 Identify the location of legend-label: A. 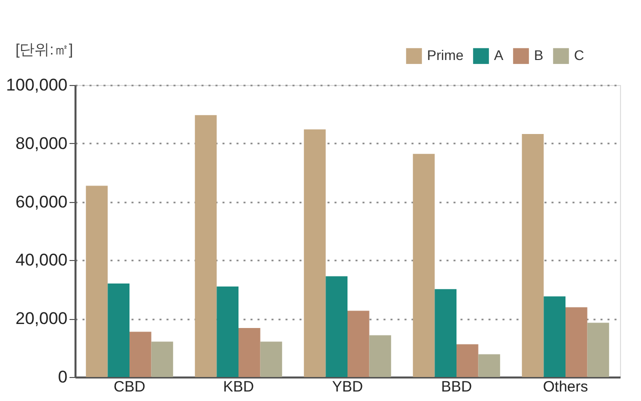
(499, 55).